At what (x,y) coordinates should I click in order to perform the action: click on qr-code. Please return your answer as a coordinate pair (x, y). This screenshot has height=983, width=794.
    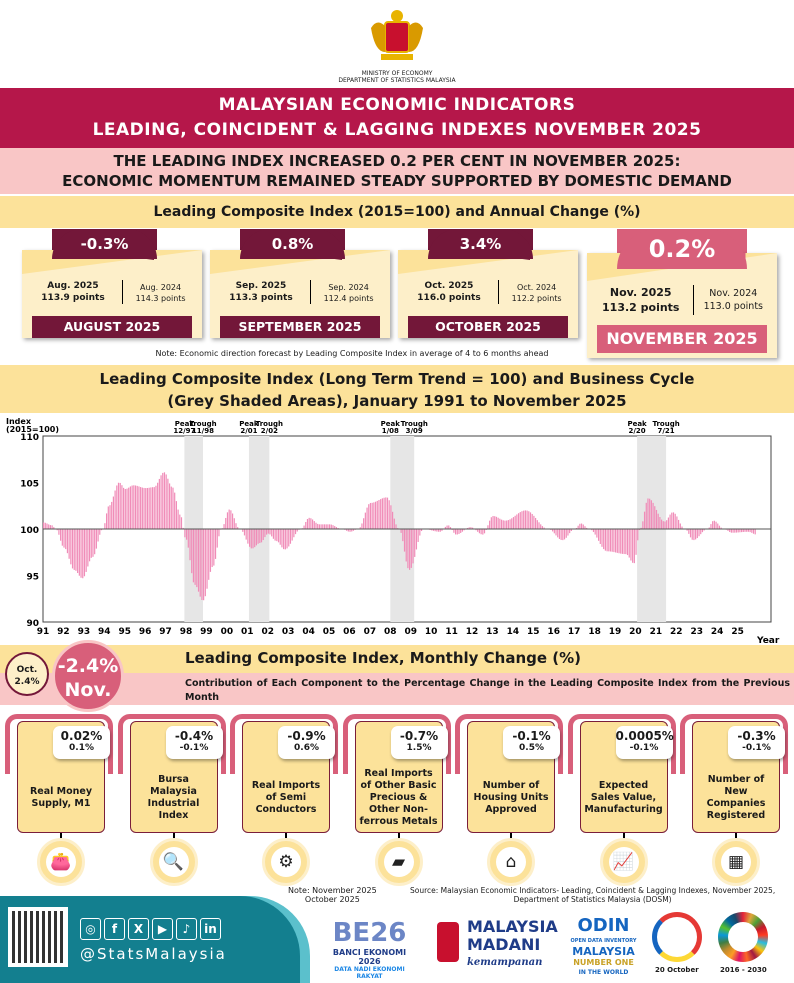
    Looking at the image, I should click on (38, 937).